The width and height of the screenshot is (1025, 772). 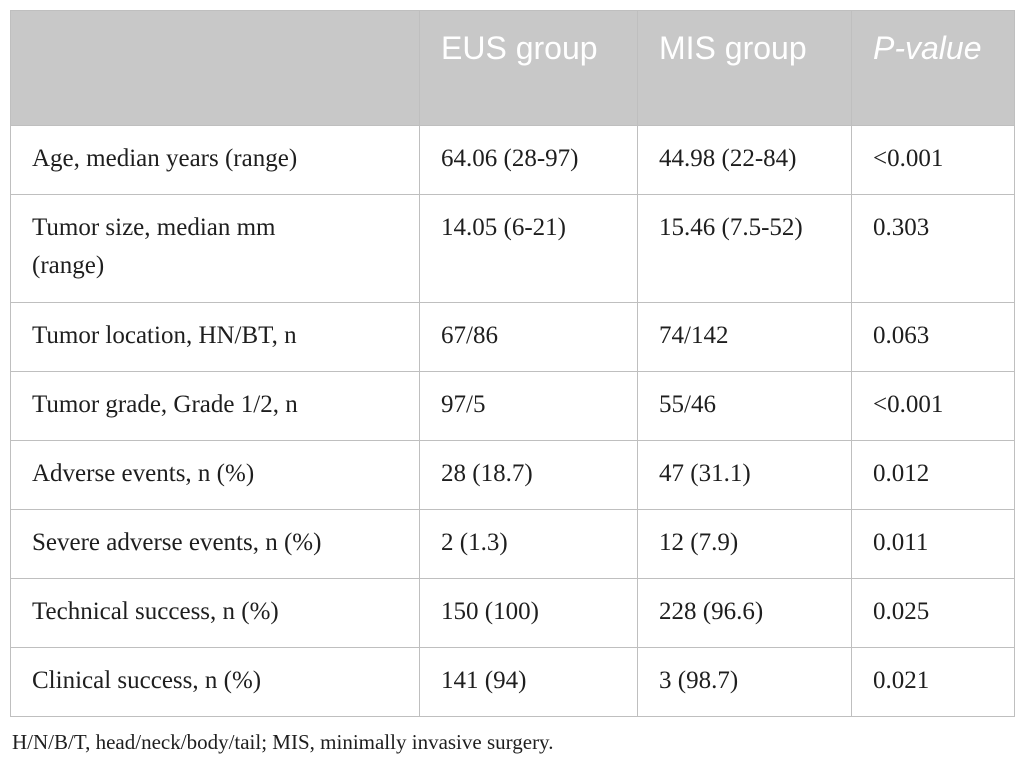 I want to click on eus-value: 150 (100), so click(x=528, y=613).